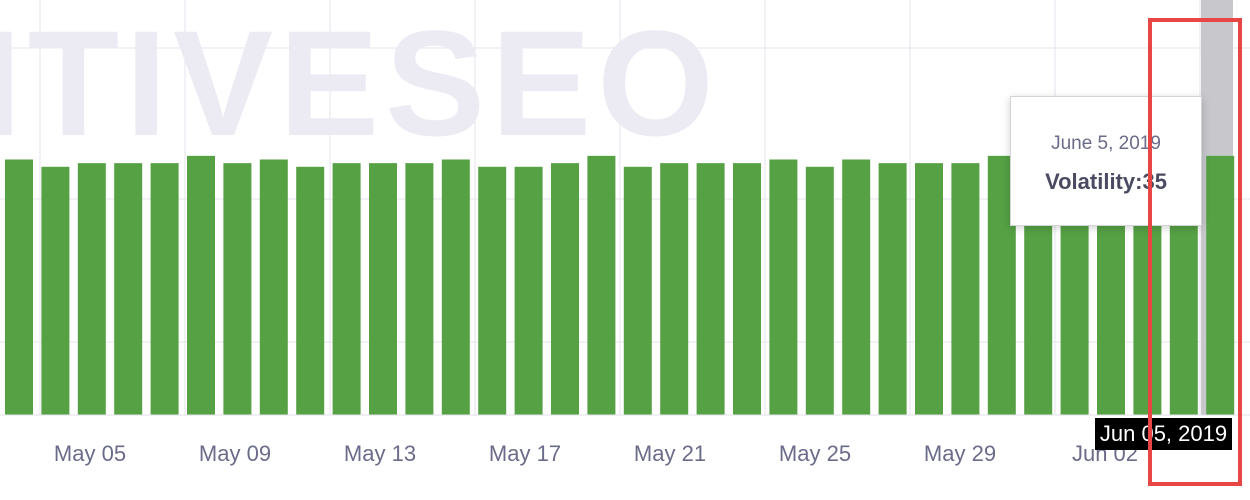 The image size is (1250, 500). Describe the element at coordinates (525, 453) in the screenshot. I see `x-tick-label: May 17` at that location.